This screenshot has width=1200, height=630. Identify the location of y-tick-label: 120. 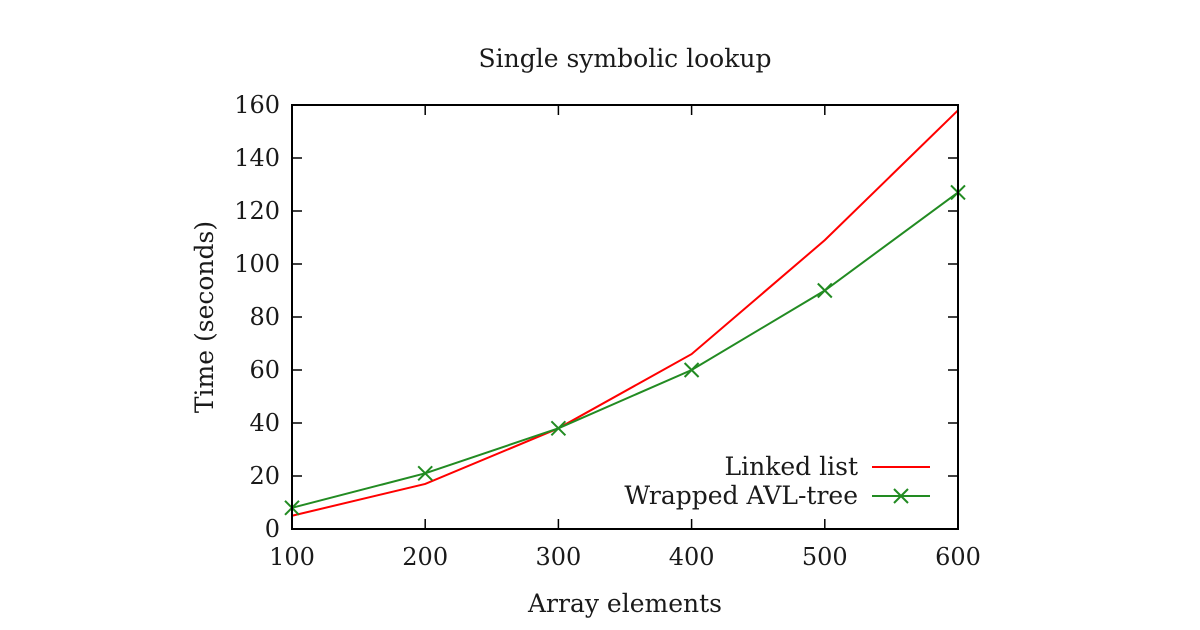
(257, 211).